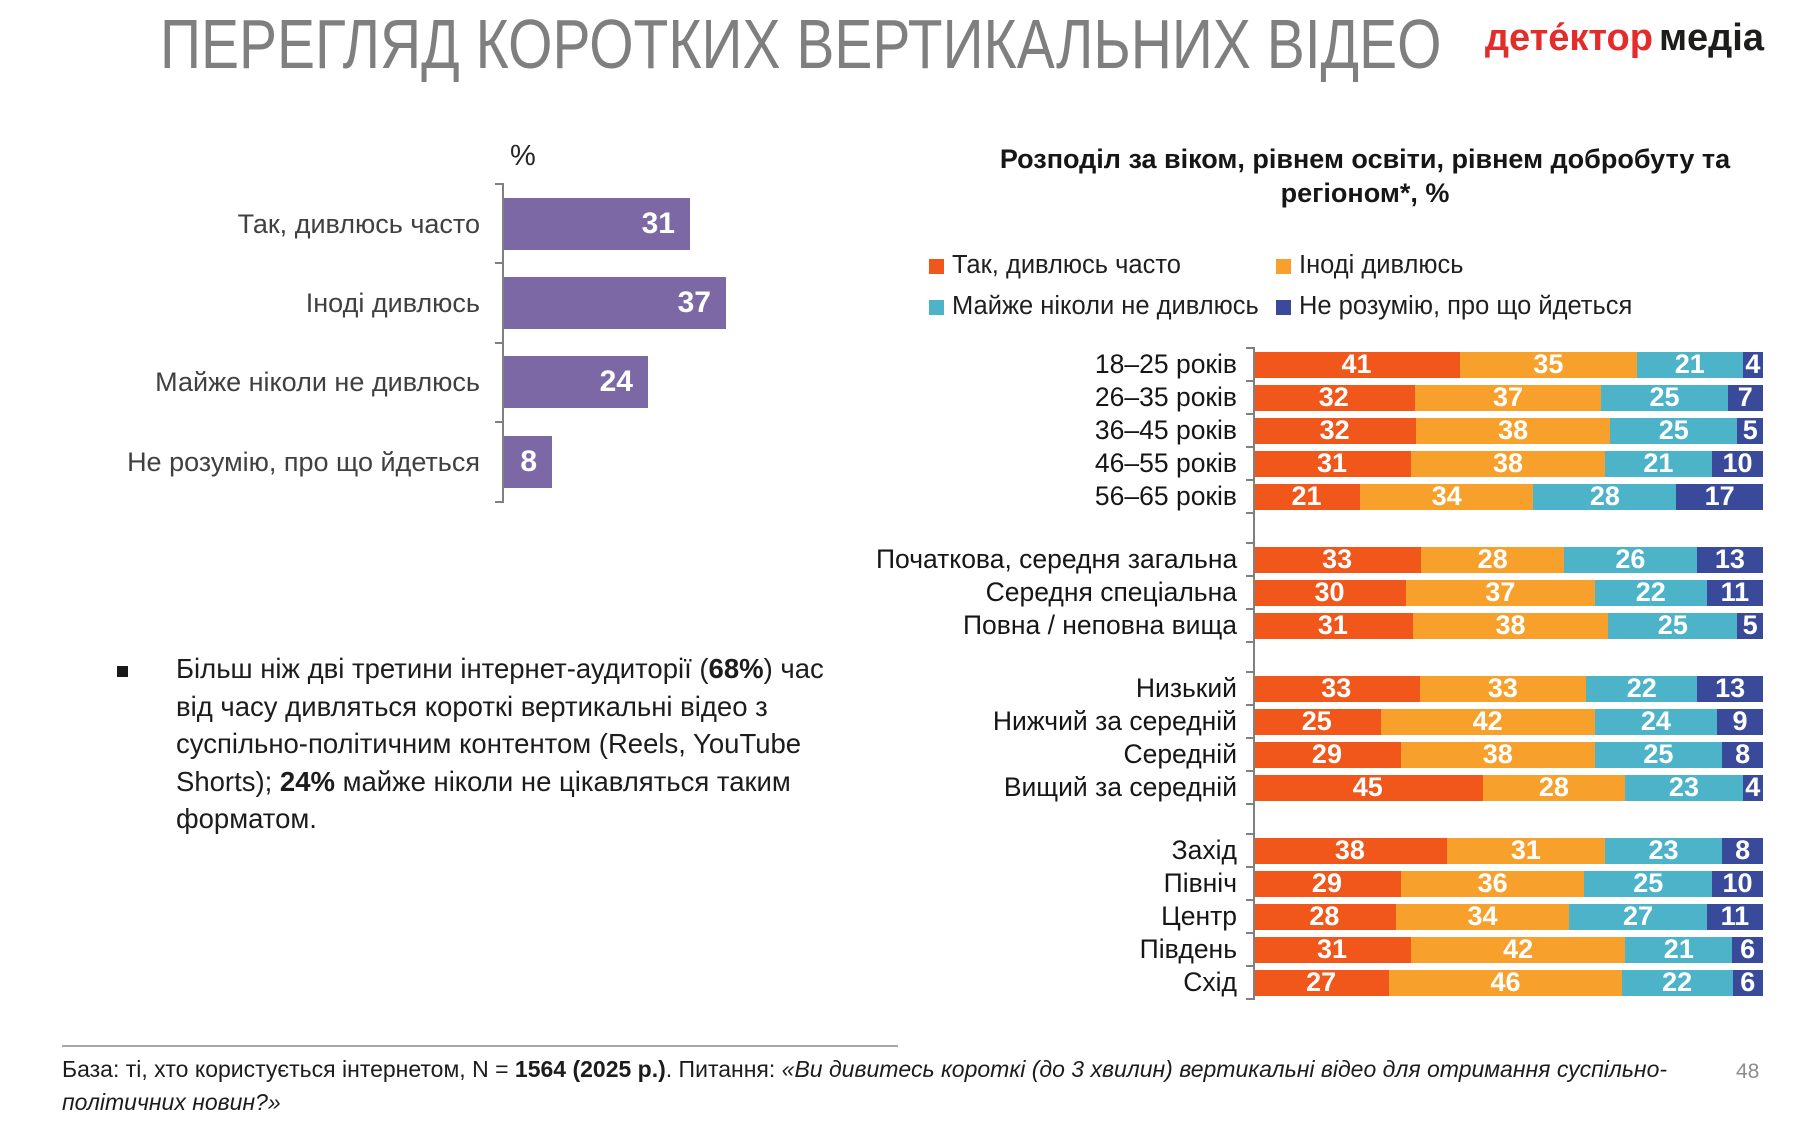  Describe the element at coordinates (1568, 38) in the screenshot. I see `logo-detektor: дете́ктор` at that location.